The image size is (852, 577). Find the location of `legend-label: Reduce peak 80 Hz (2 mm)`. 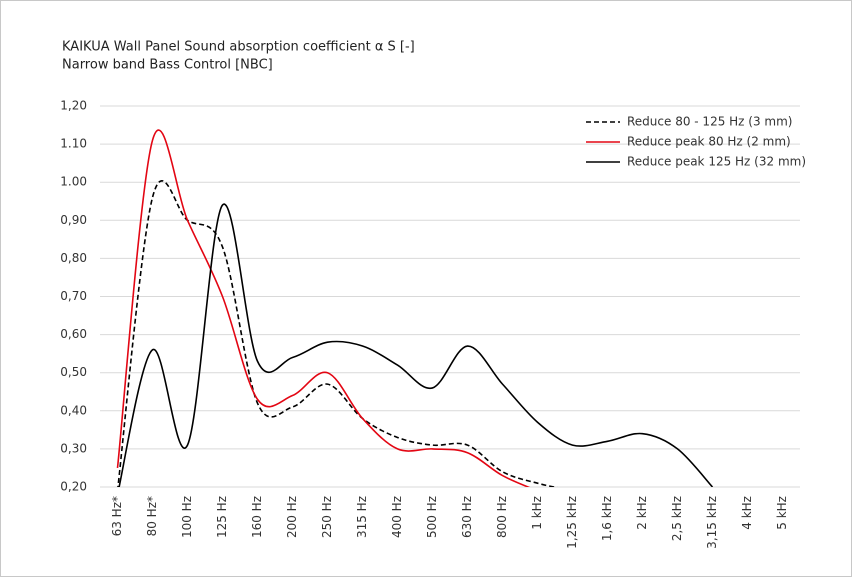

legend-label: Reduce peak 80 Hz (2 mm) is located at coordinates (709, 142).